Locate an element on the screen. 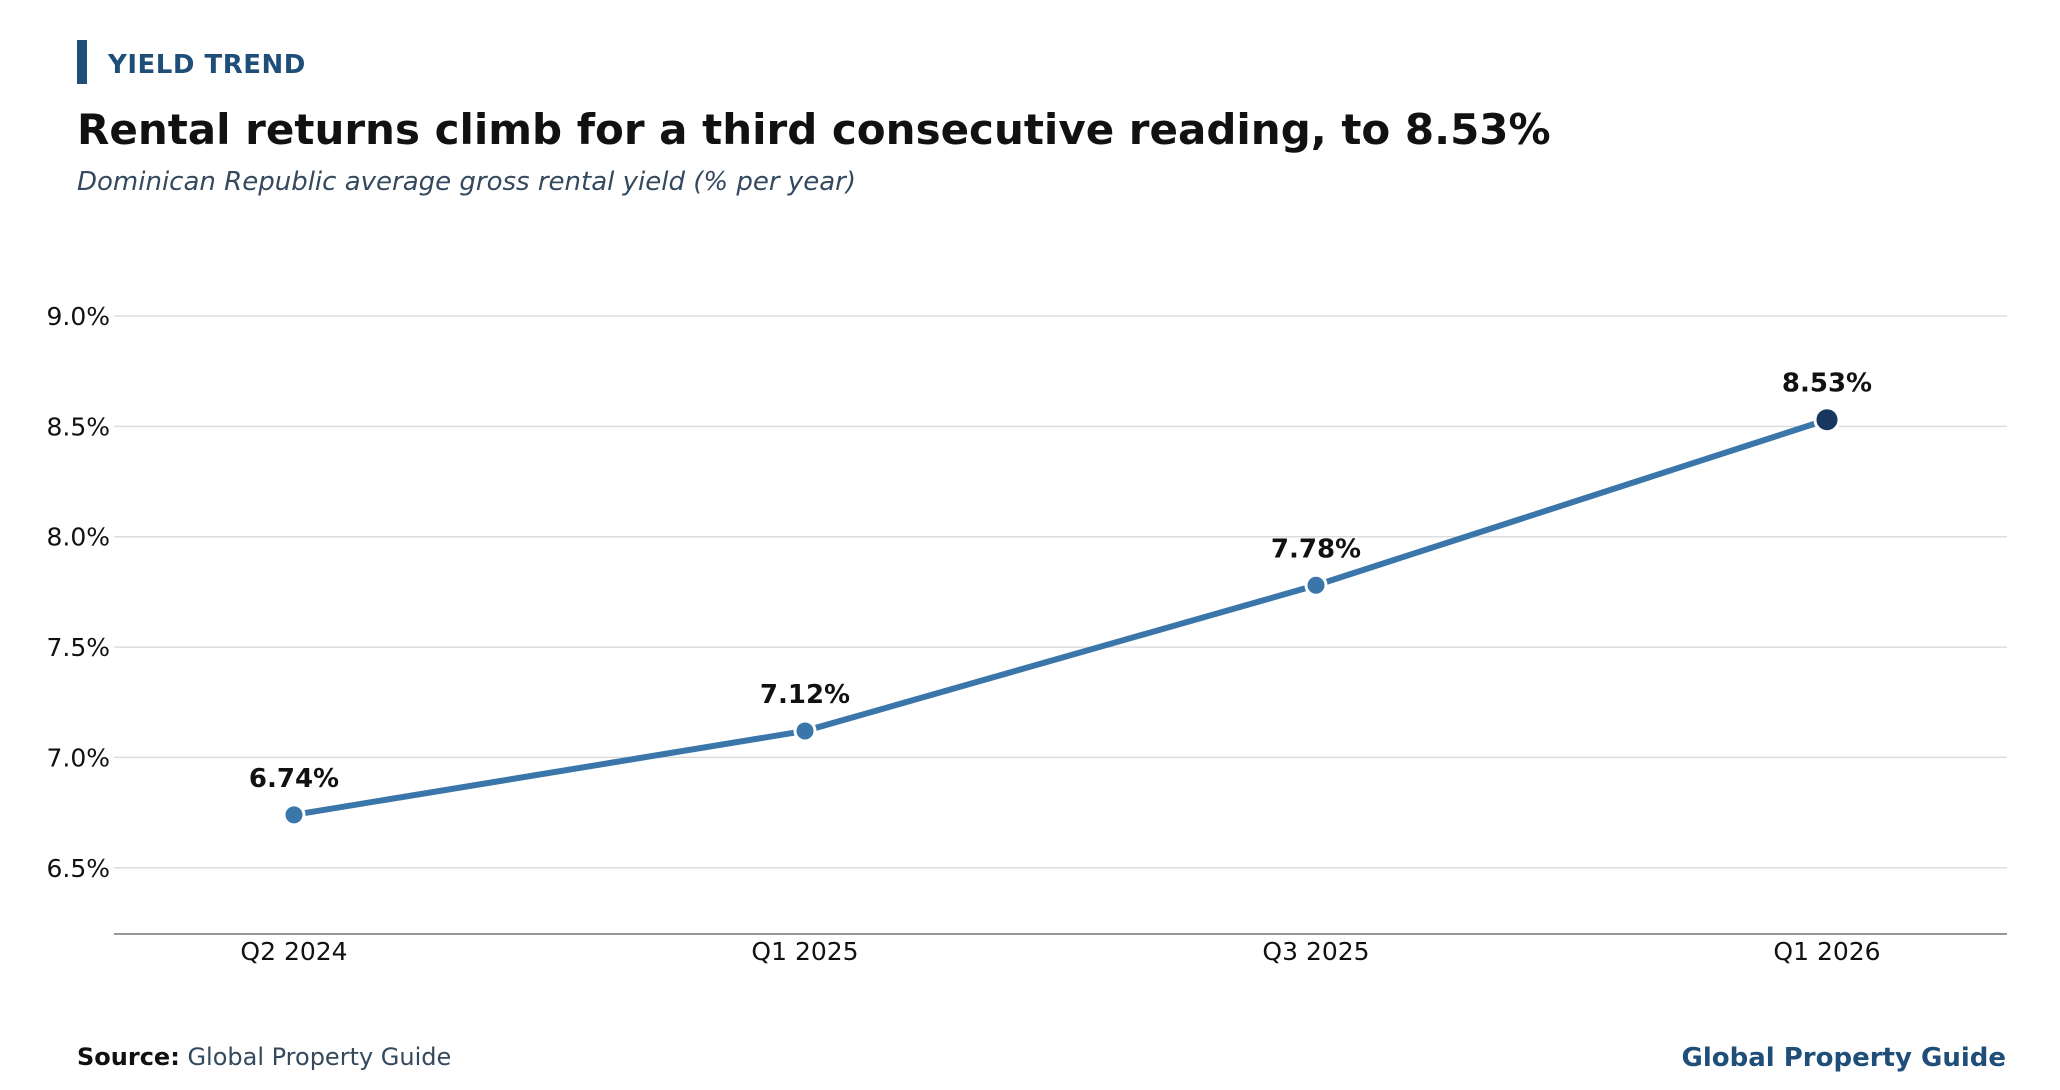  source-label: Source: is located at coordinates (128, 1057).